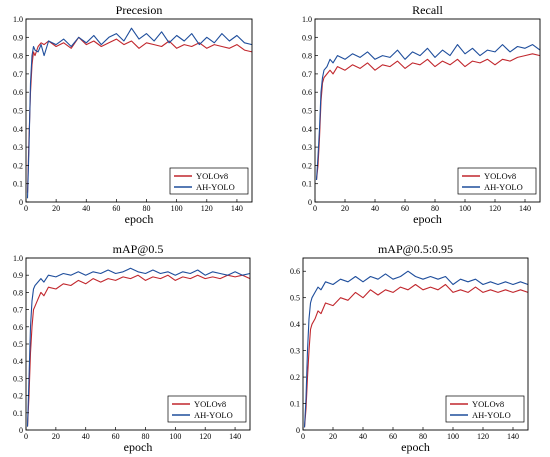 Image resolution: width=550 pixels, height=457 pixels. What do you see at coordinates (427, 10) in the screenshot?
I see `chart-title: Recall` at bounding box center [427, 10].